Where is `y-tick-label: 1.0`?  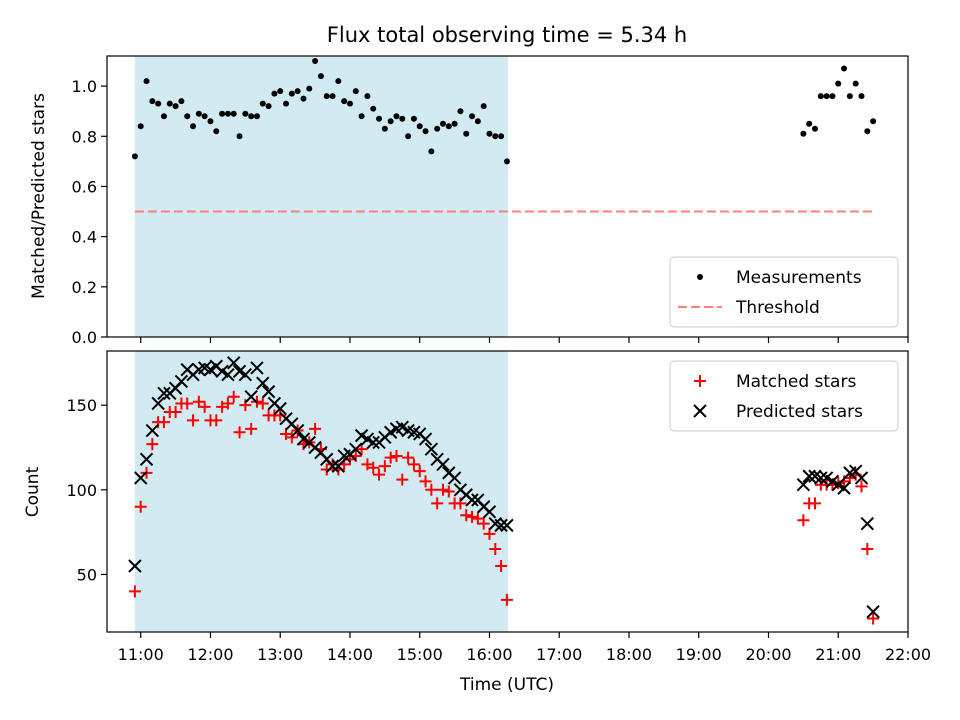 y-tick-label: 1.0 is located at coordinates (84, 86).